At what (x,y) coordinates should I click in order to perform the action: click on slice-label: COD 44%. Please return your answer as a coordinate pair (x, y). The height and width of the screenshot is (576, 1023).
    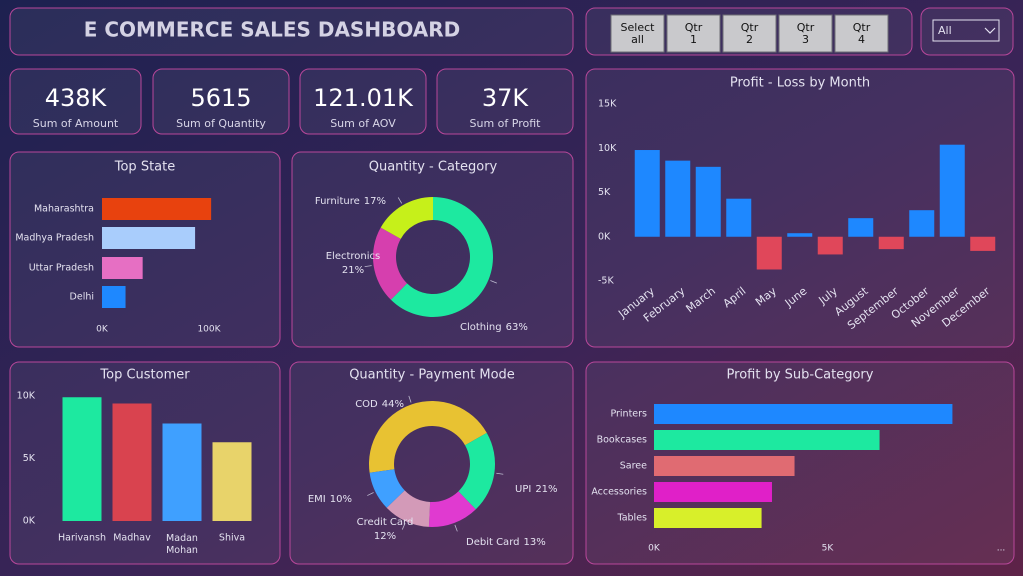
    Looking at the image, I should click on (379, 404).